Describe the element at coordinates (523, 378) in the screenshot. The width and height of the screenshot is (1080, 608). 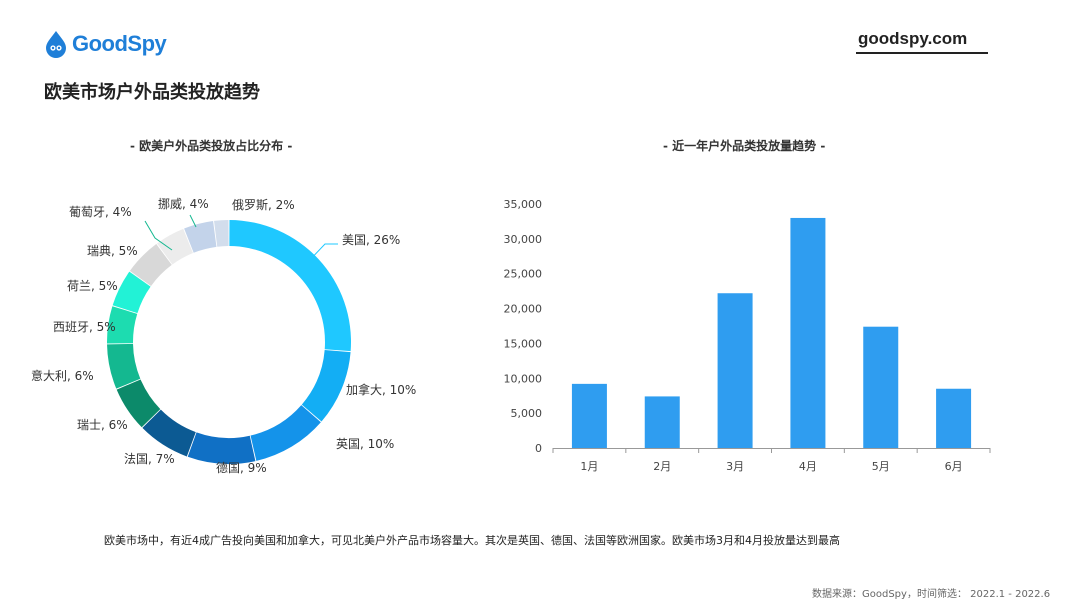
I see `bar-y-tick-label: 10,000` at that location.